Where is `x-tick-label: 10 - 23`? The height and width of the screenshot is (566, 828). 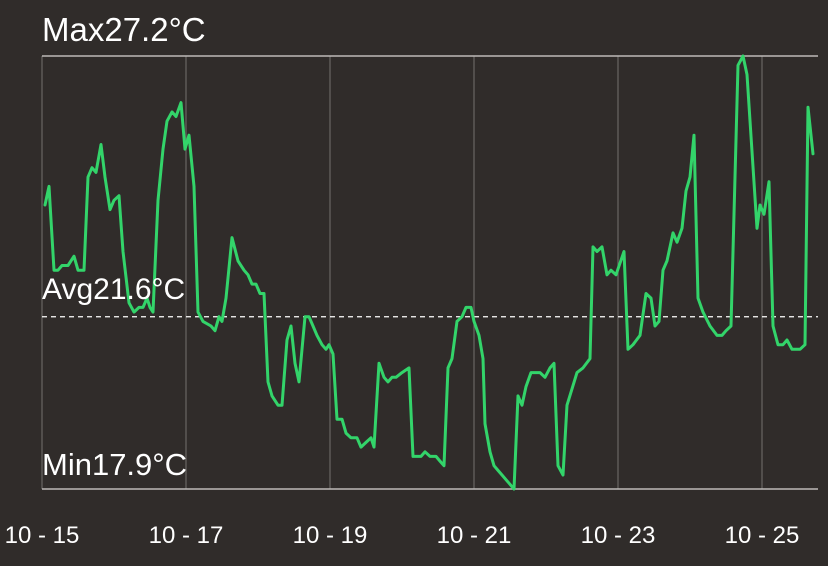
x-tick-label: 10 - 23 is located at coordinates (618, 535).